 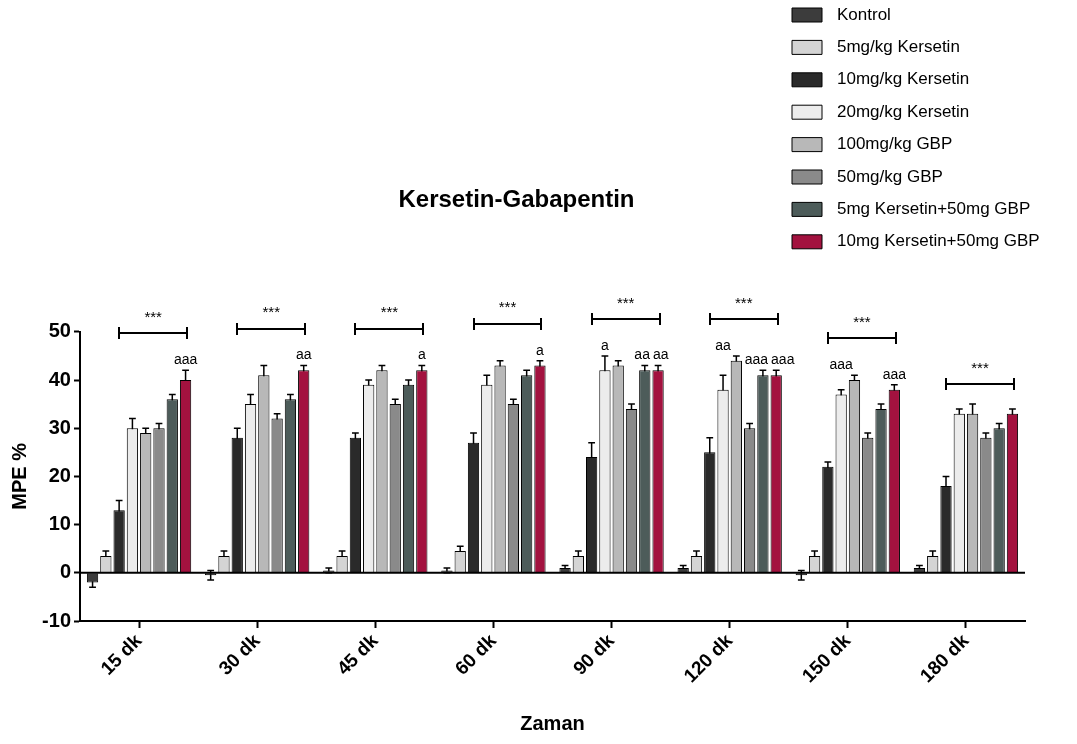 What do you see at coordinates (934, 209) in the screenshot?
I see `legend-label: 5mg Kersetin+50mg GBP` at bounding box center [934, 209].